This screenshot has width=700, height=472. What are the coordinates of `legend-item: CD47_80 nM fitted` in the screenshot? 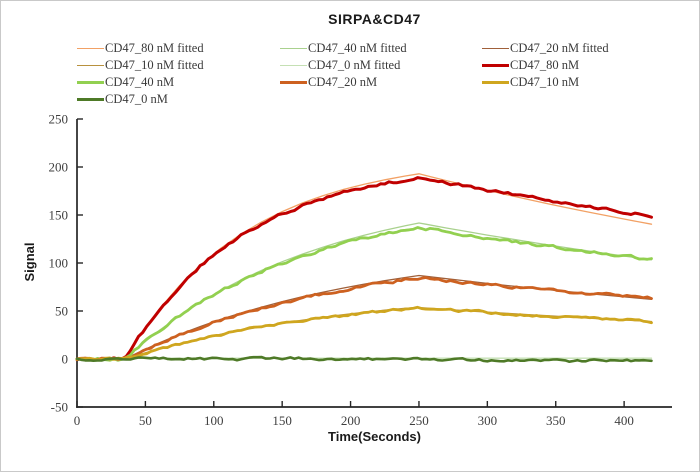 It's located at (178, 48).